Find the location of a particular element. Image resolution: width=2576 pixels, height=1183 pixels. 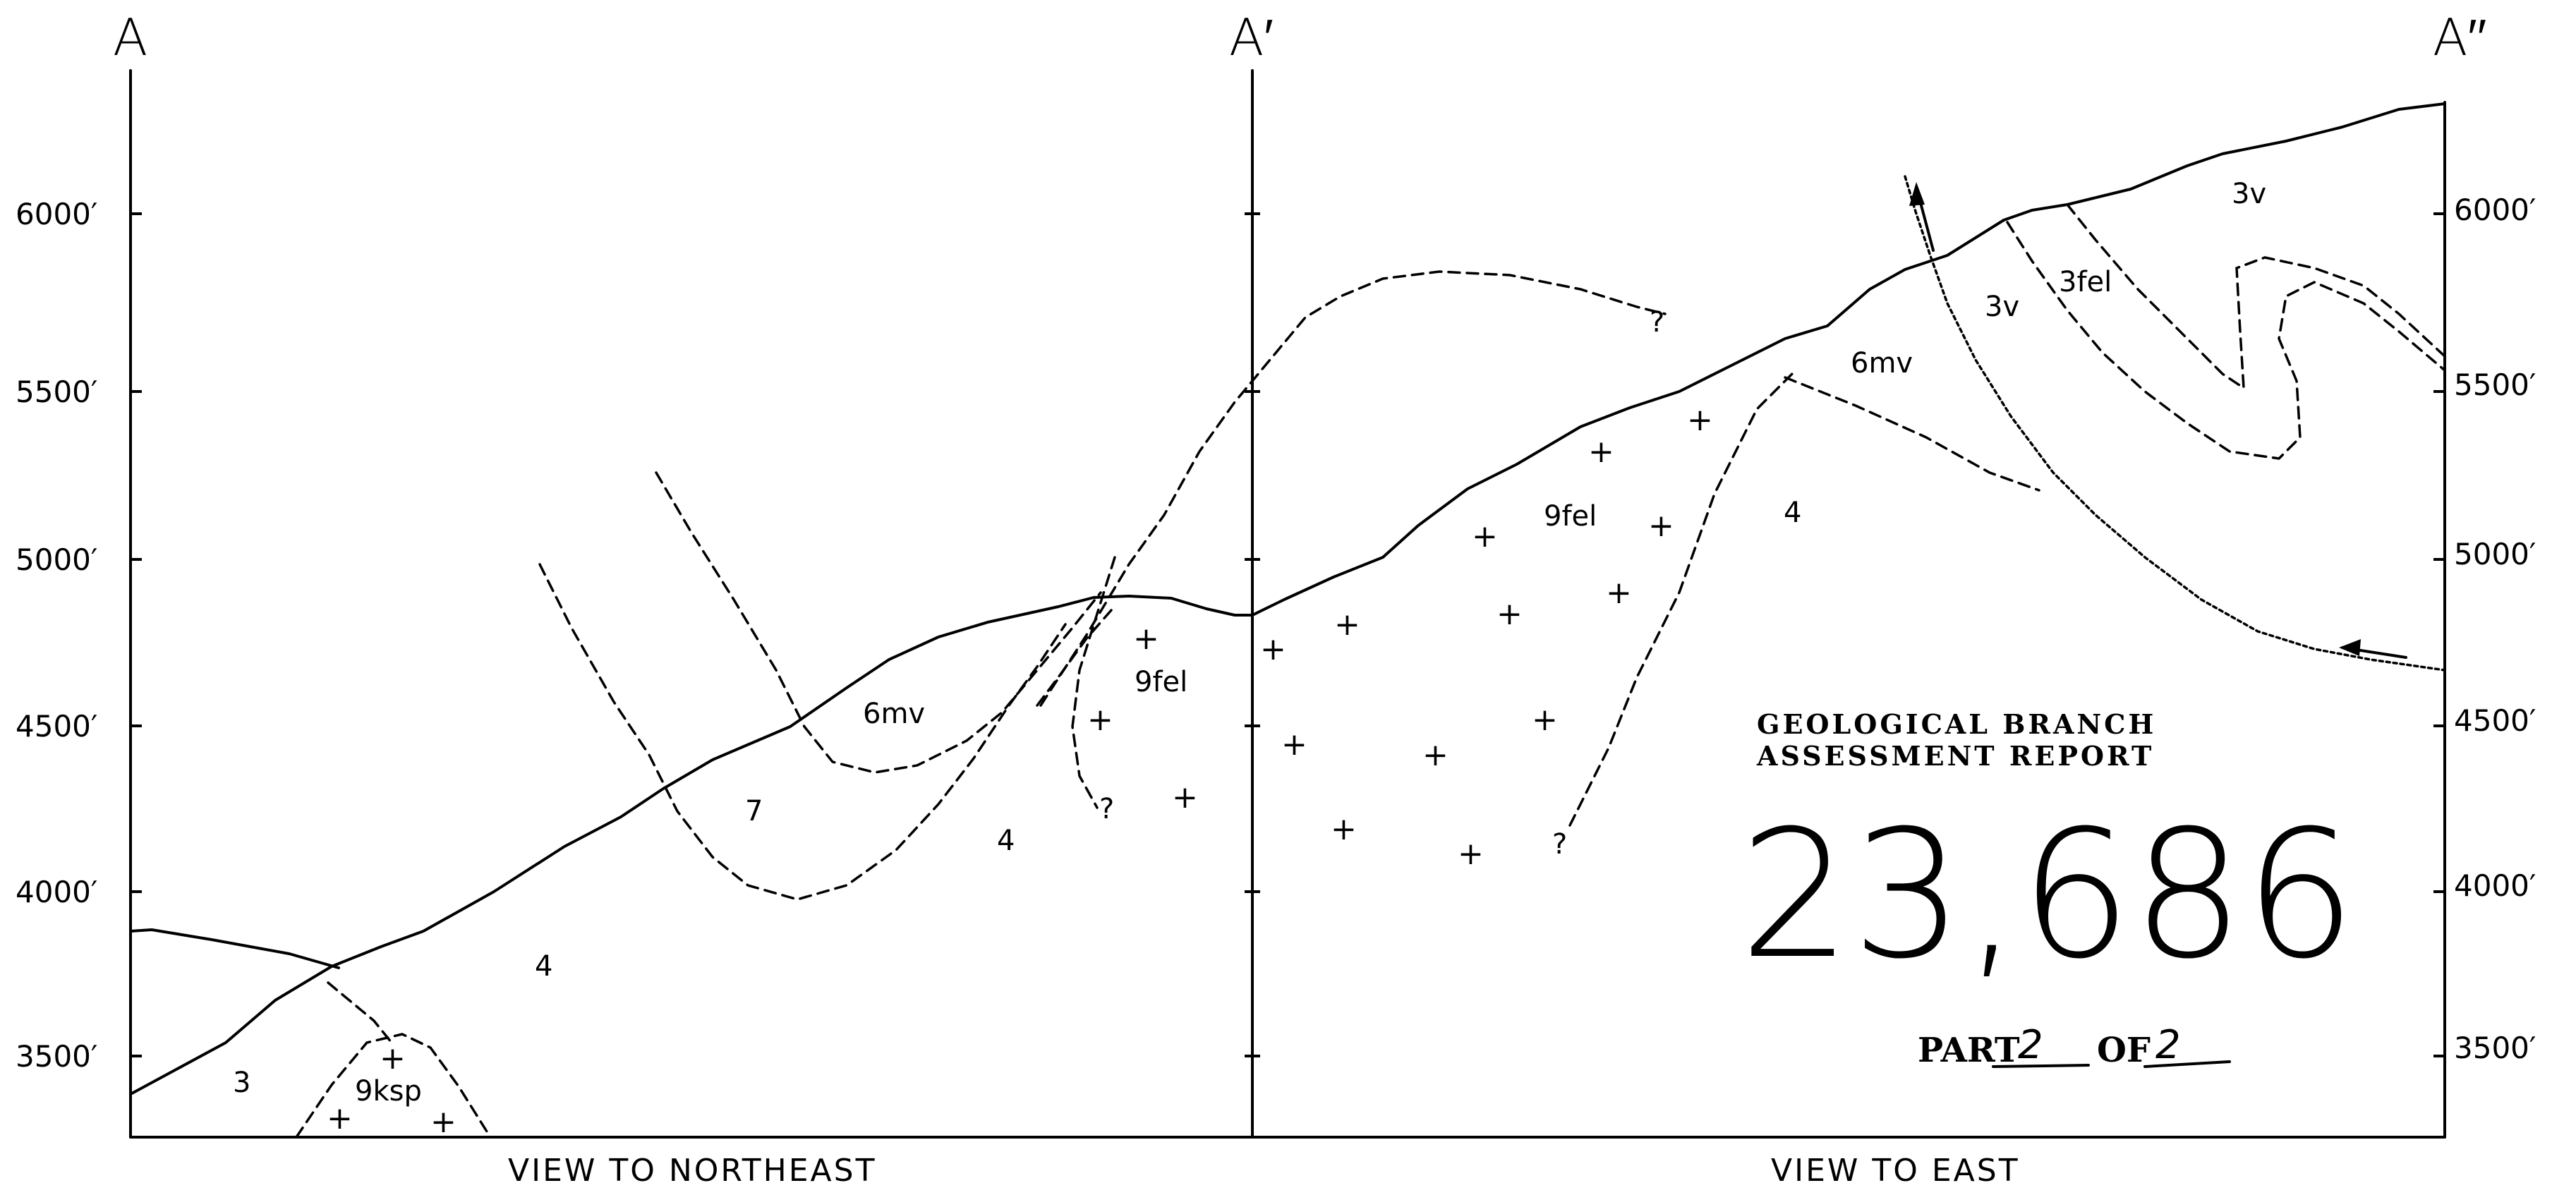

unit-label-9ksp: 9ksp is located at coordinates (389, 1091).